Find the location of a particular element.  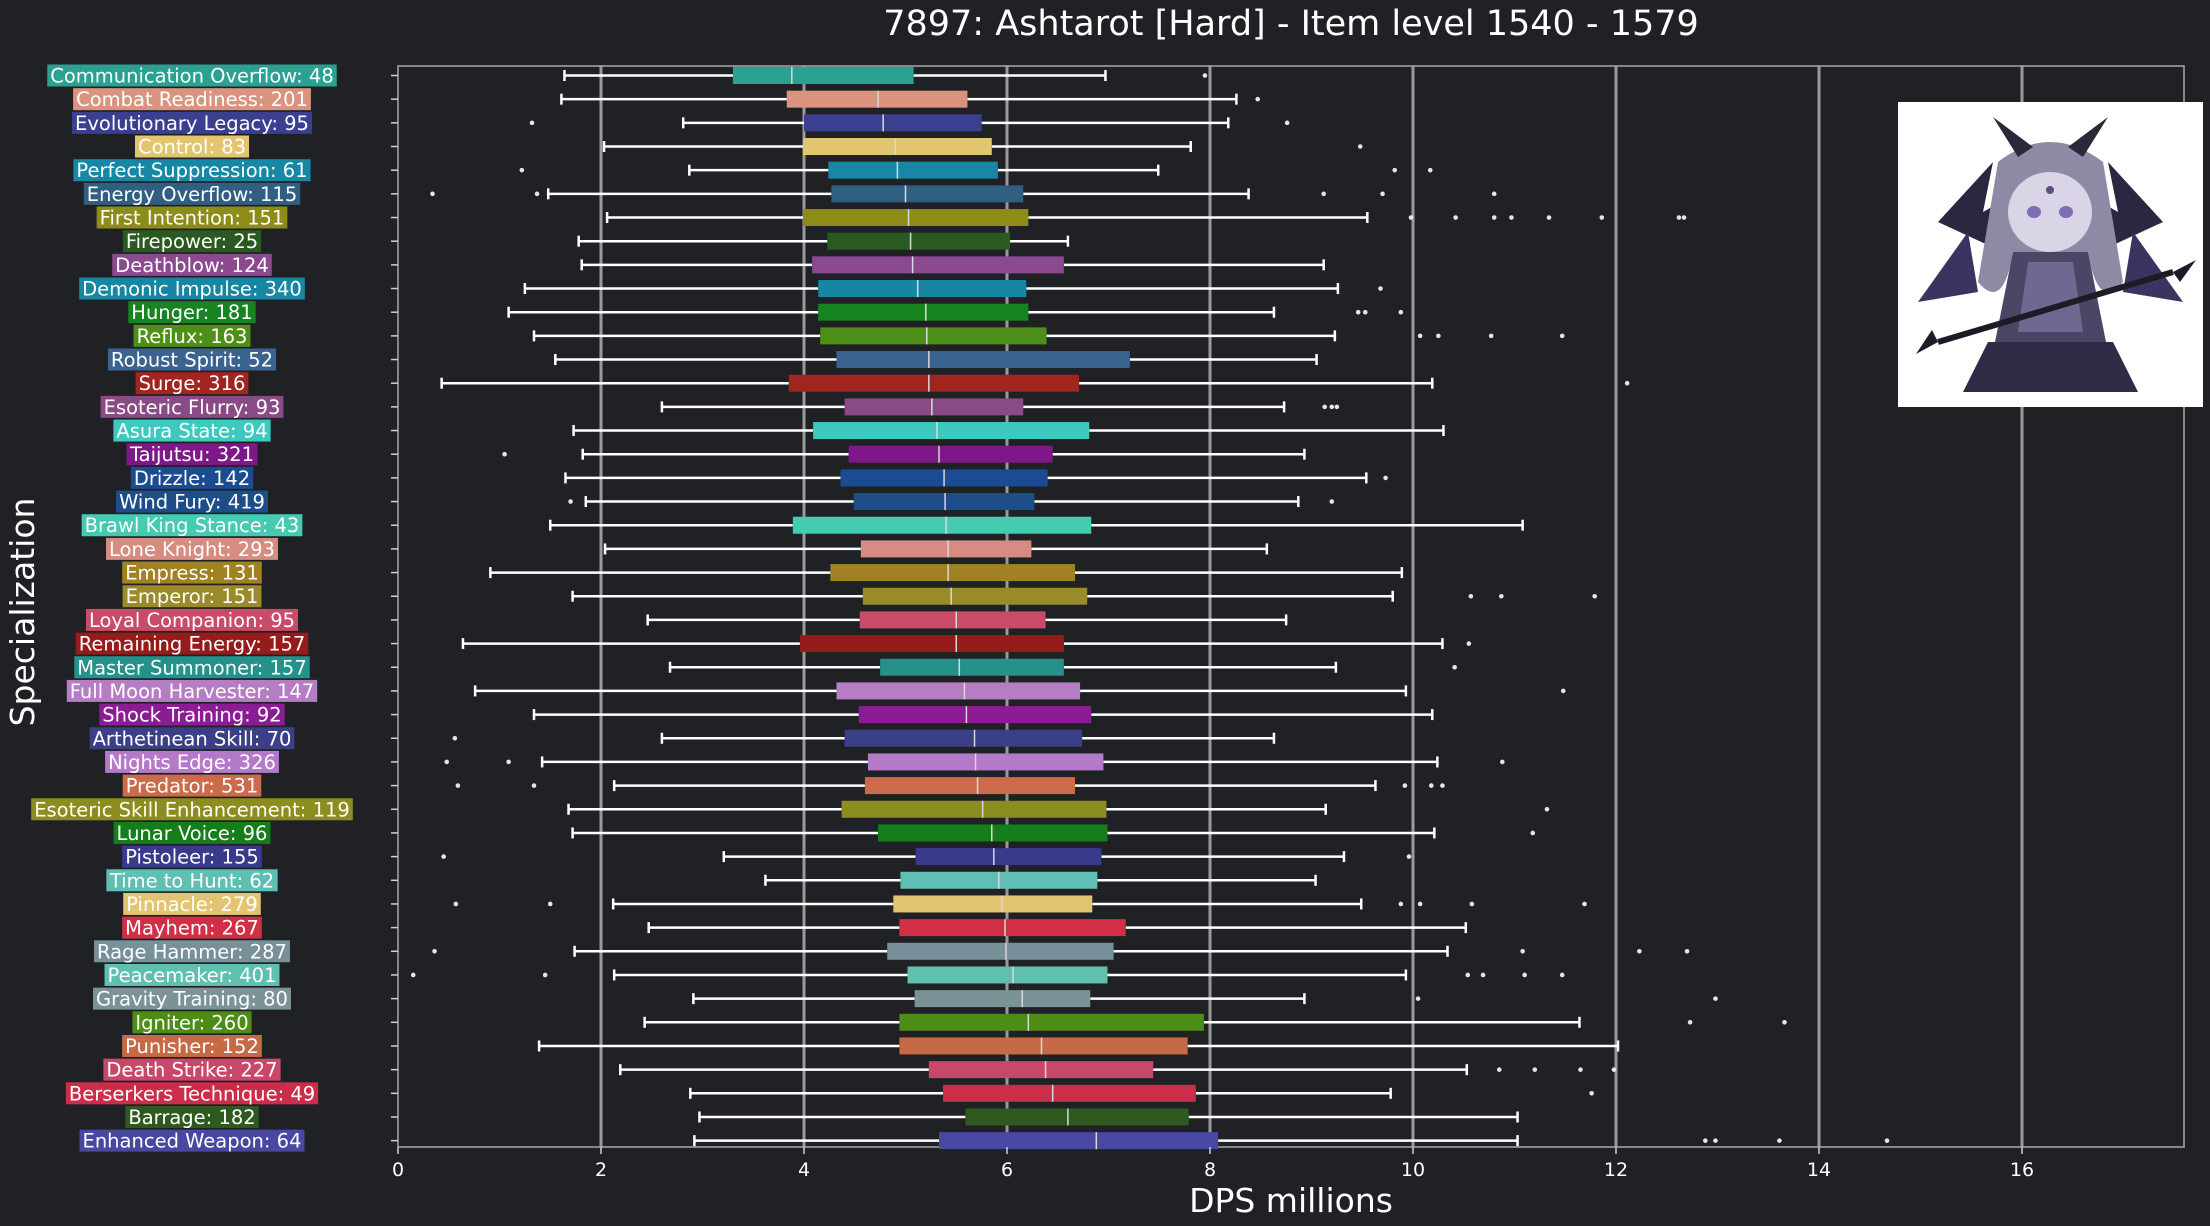

specialization-label: Perfect Suppression: 61 is located at coordinates (191, 170).